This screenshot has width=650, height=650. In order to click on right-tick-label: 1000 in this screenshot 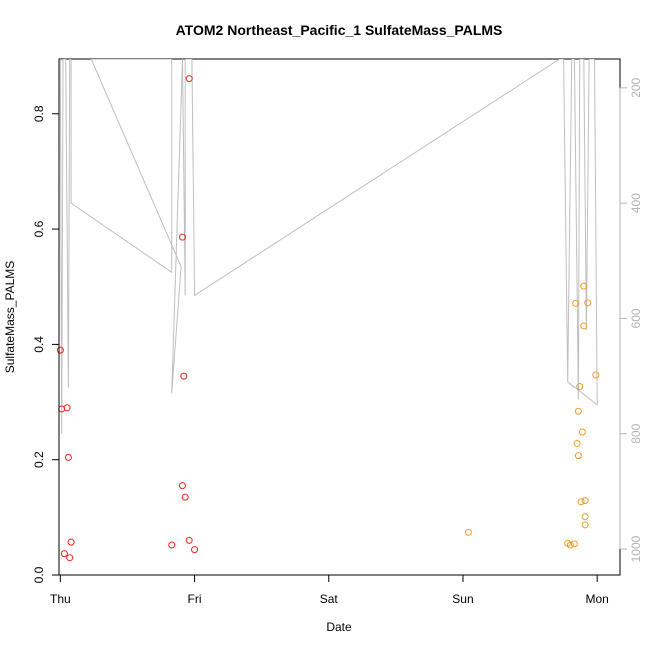, I will do `click(636, 548)`.